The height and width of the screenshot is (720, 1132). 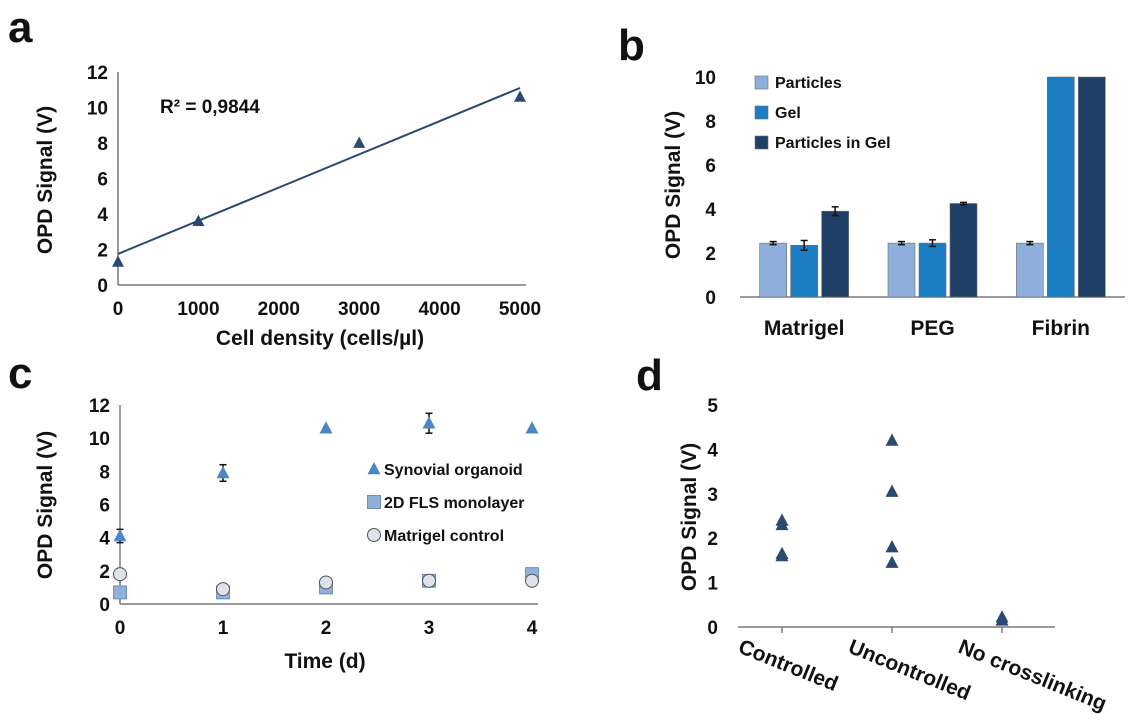 I want to click on legend-label-c: Synovial organoid, so click(x=453, y=470).